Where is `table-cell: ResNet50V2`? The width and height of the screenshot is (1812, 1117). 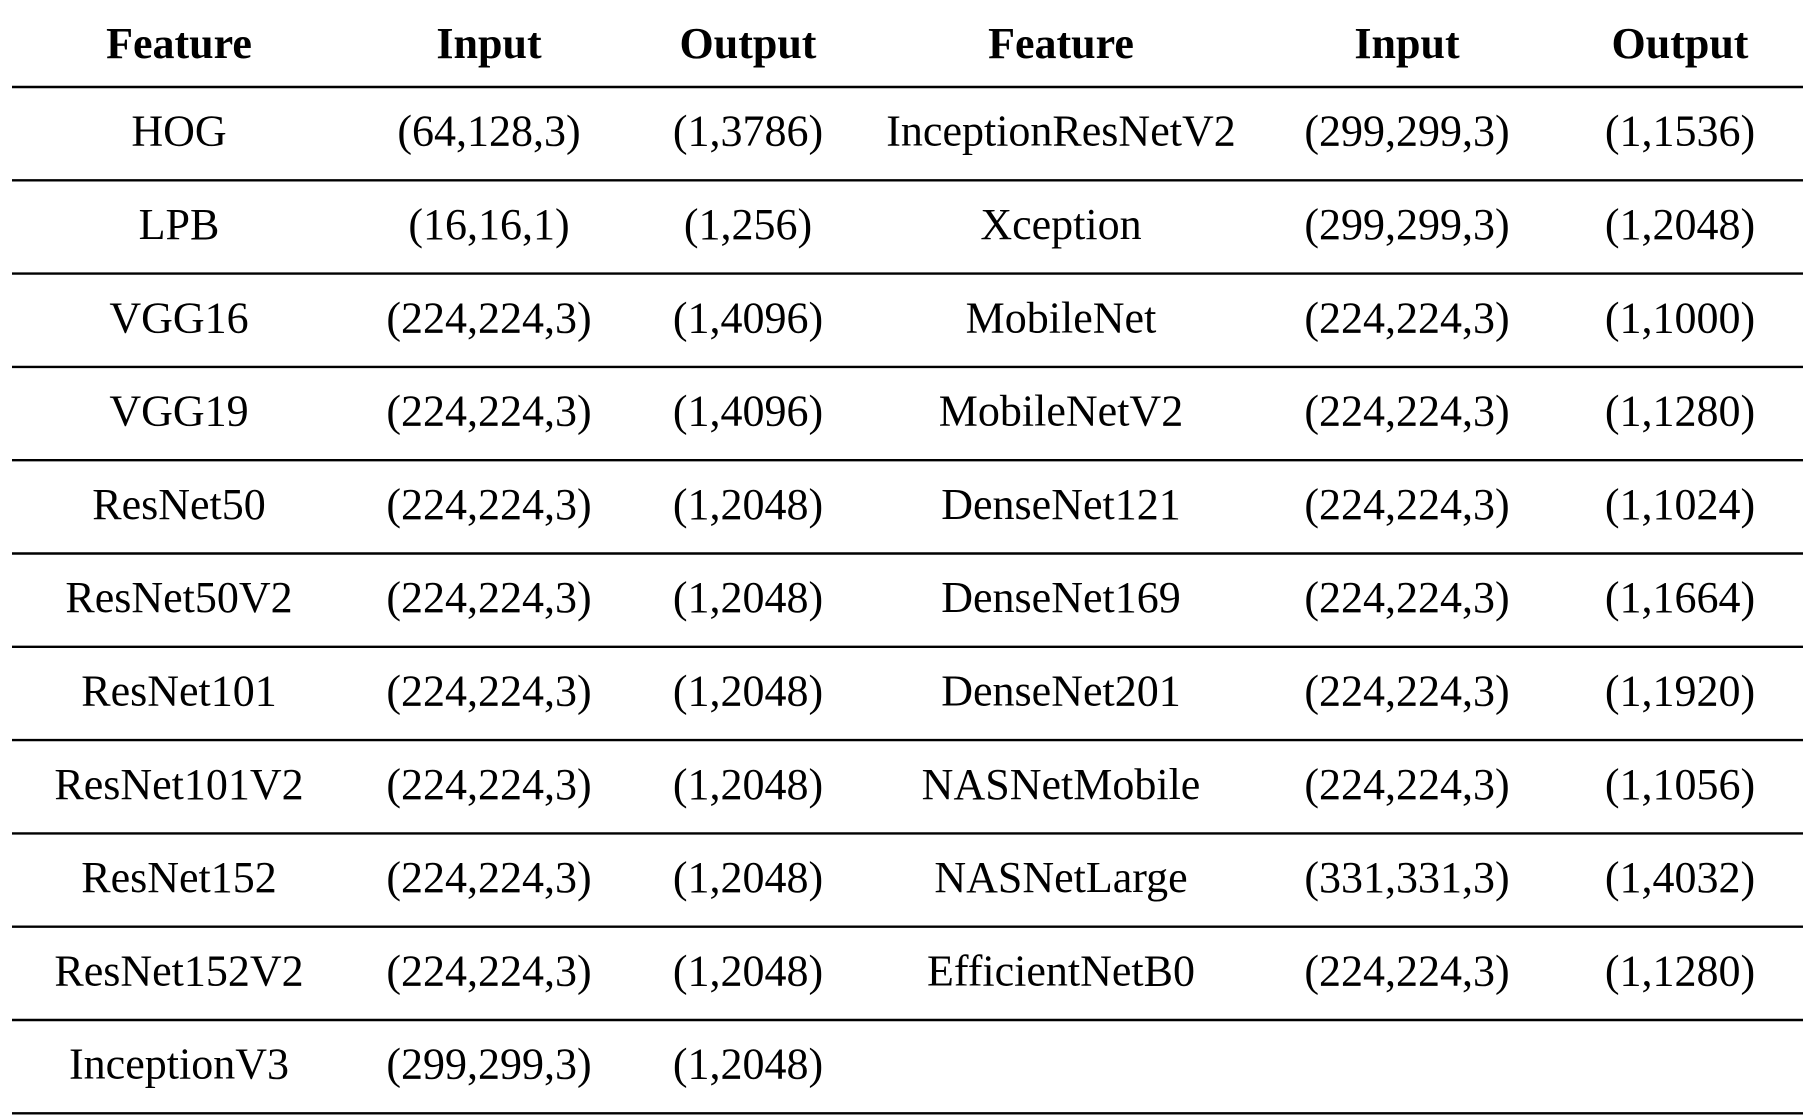
table-cell: ResNet50V2 is located at coordinates (178, 597).